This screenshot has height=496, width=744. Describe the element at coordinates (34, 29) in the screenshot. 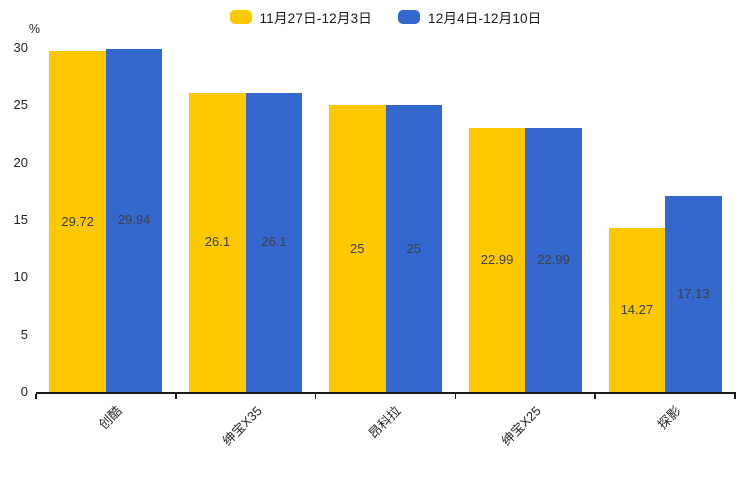

I see `y-axis-unit-label: %` at that location.